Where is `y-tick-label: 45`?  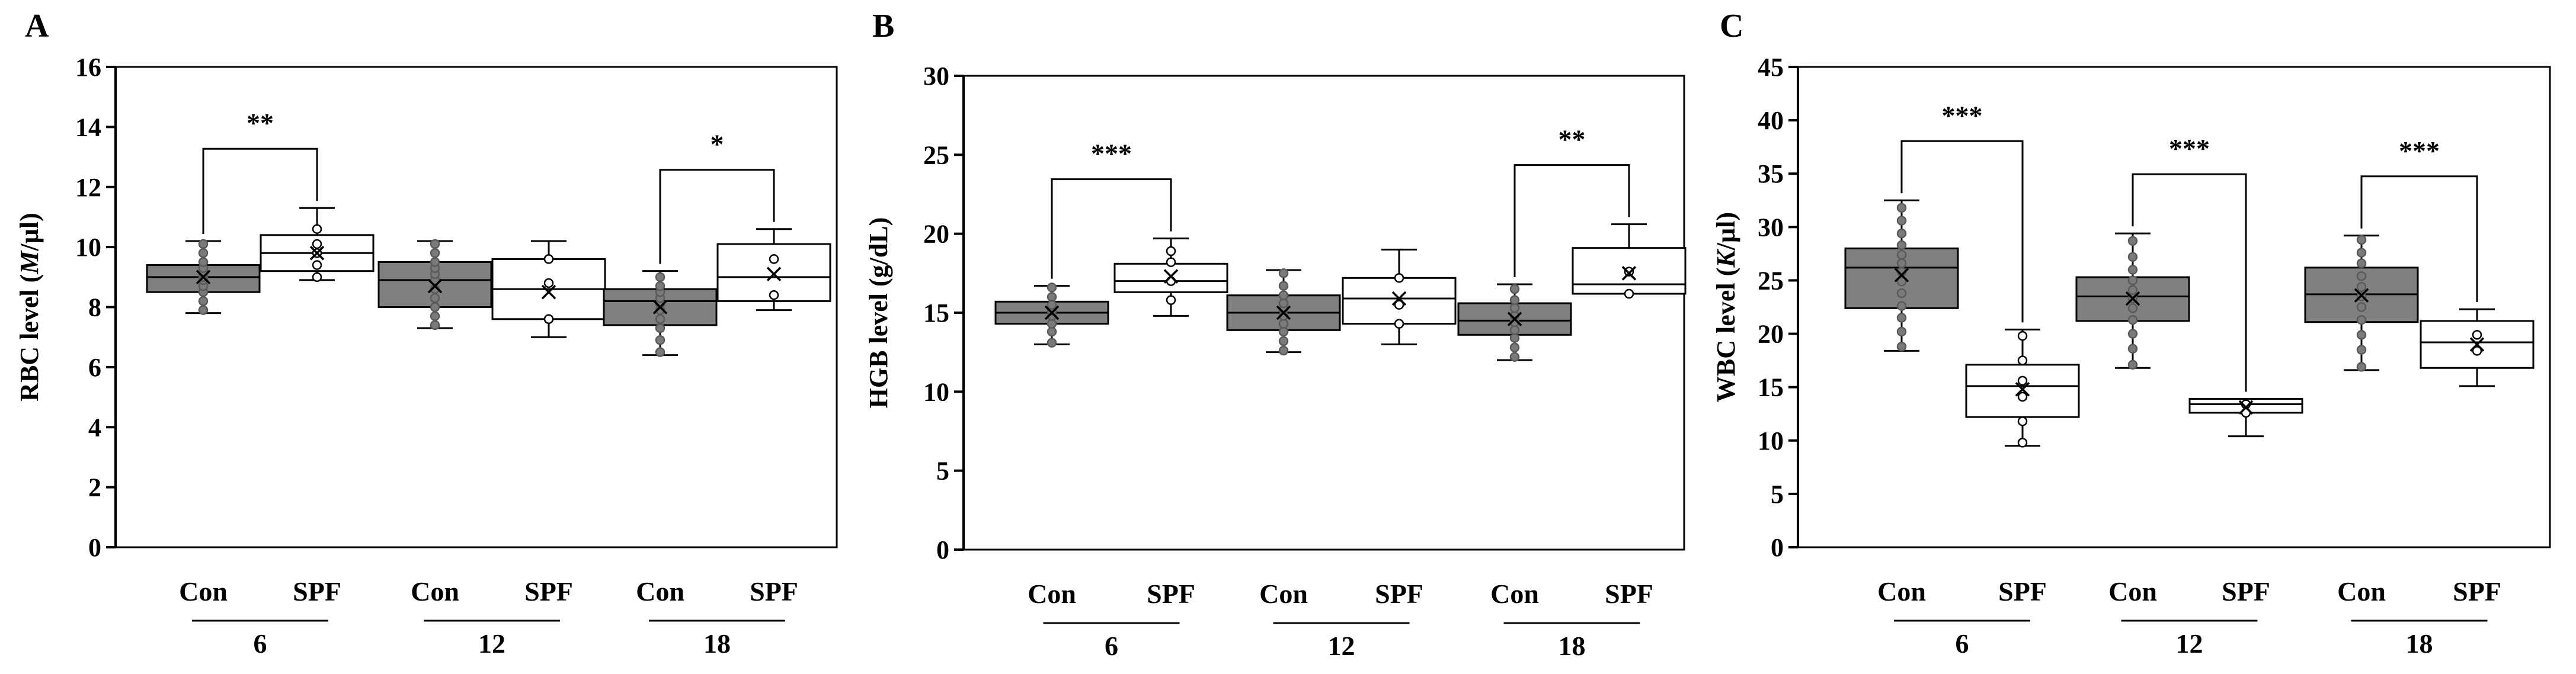 y-tick-label: 45 is located at coordinates (1771, 67).